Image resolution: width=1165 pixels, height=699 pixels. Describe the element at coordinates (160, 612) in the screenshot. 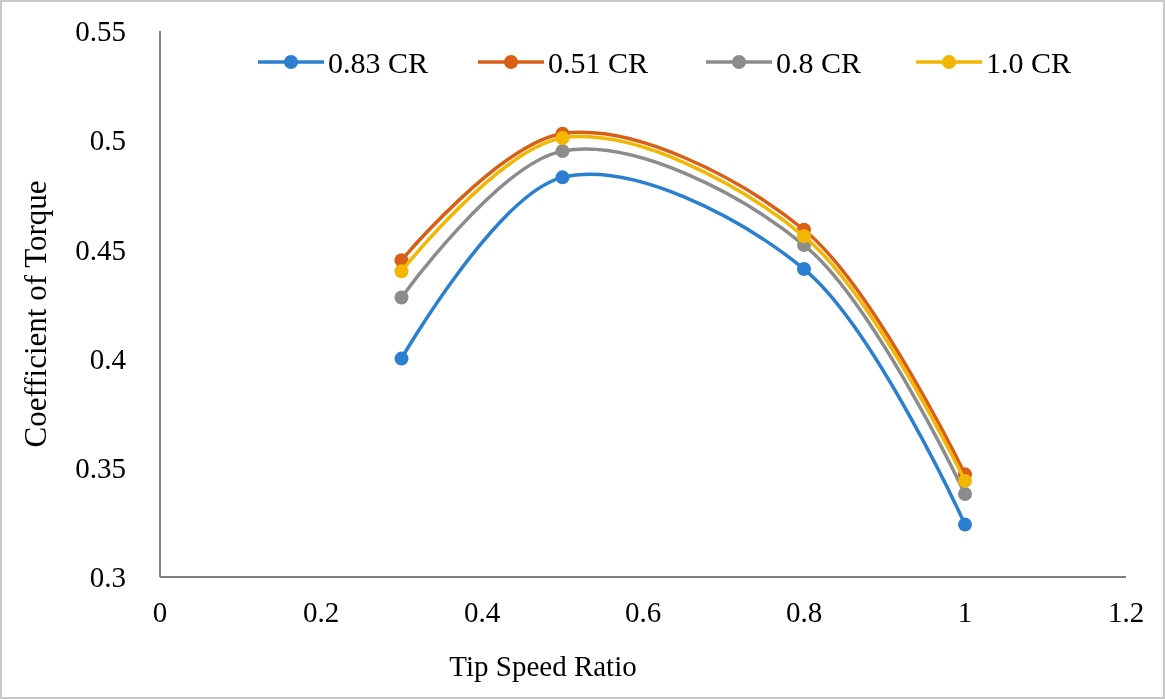

I see `x-tick-label: 0` at that location.